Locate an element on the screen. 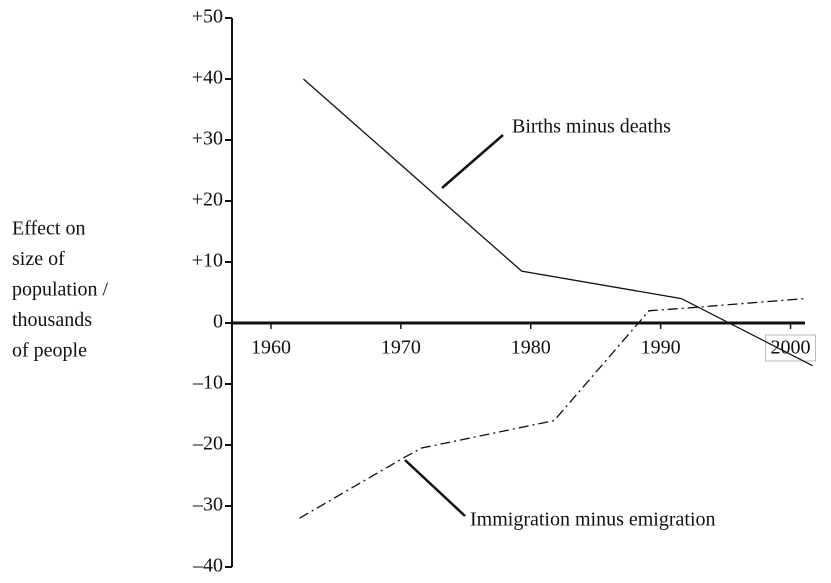  y-tick-label: +30 is located at coordinates (207, 139).